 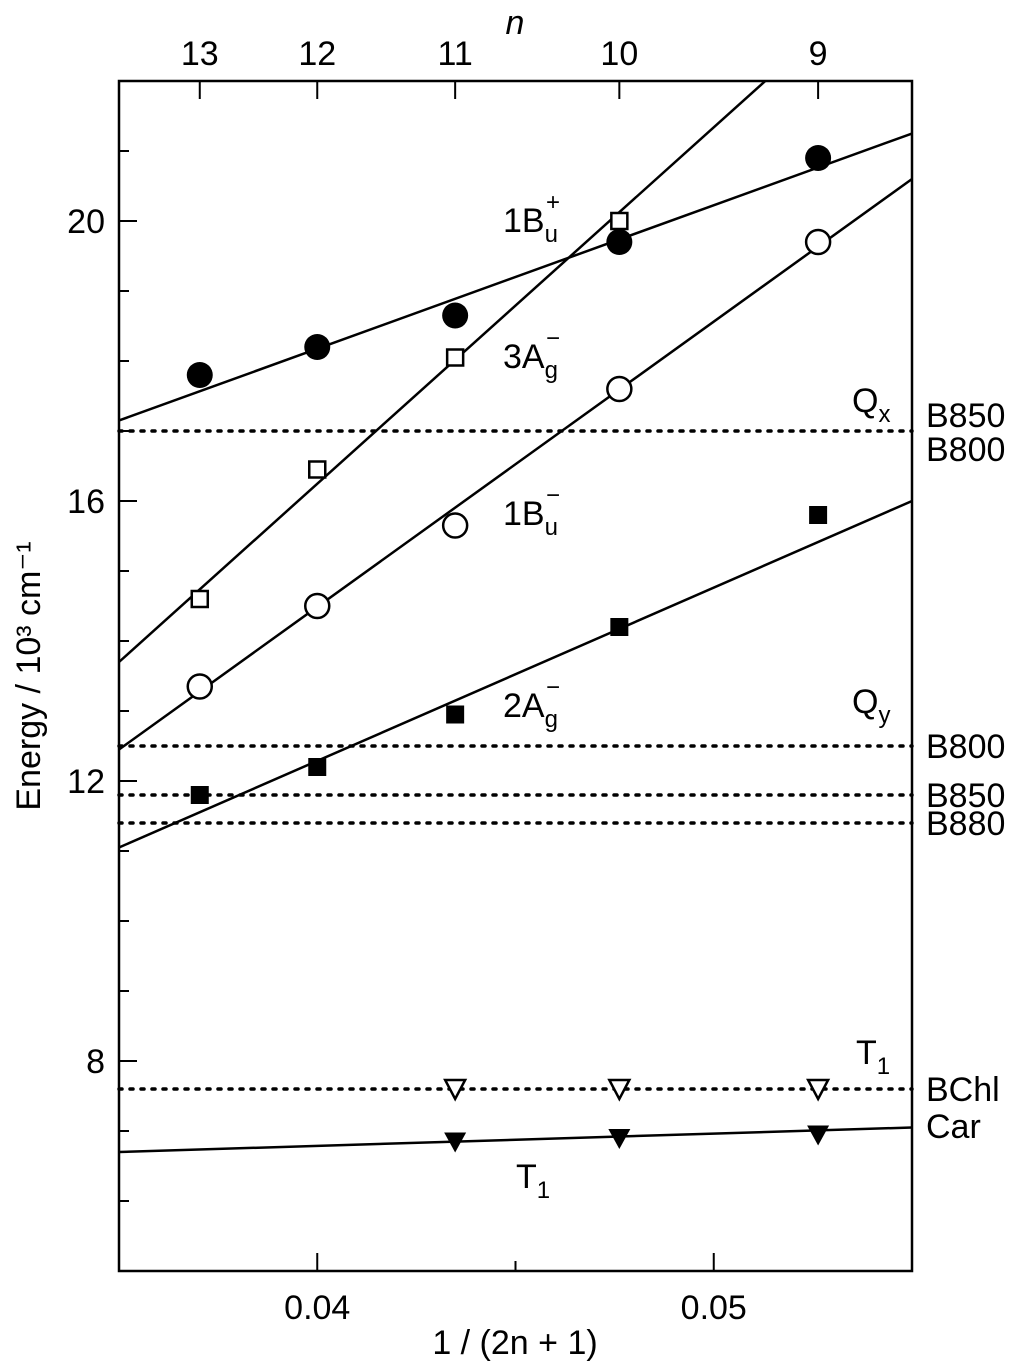 I want to click on annotation-label: T1, so click(x=873, y=1057).